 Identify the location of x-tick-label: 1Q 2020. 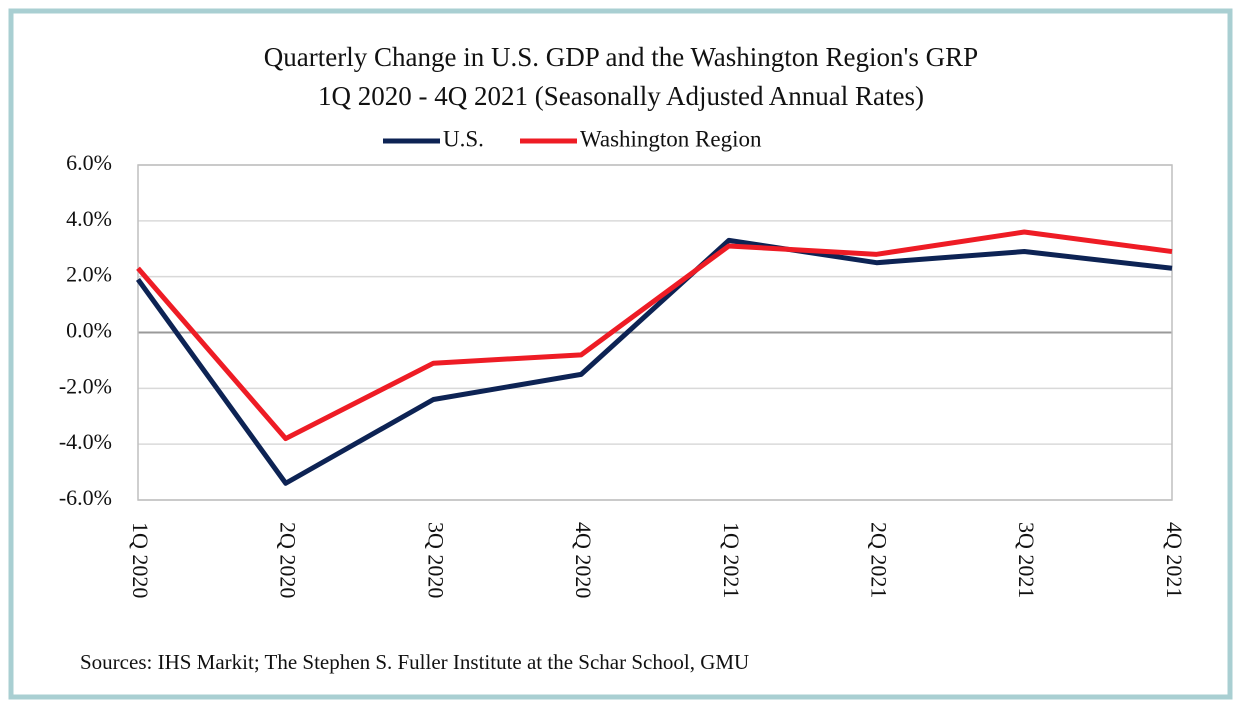
(140, 560).